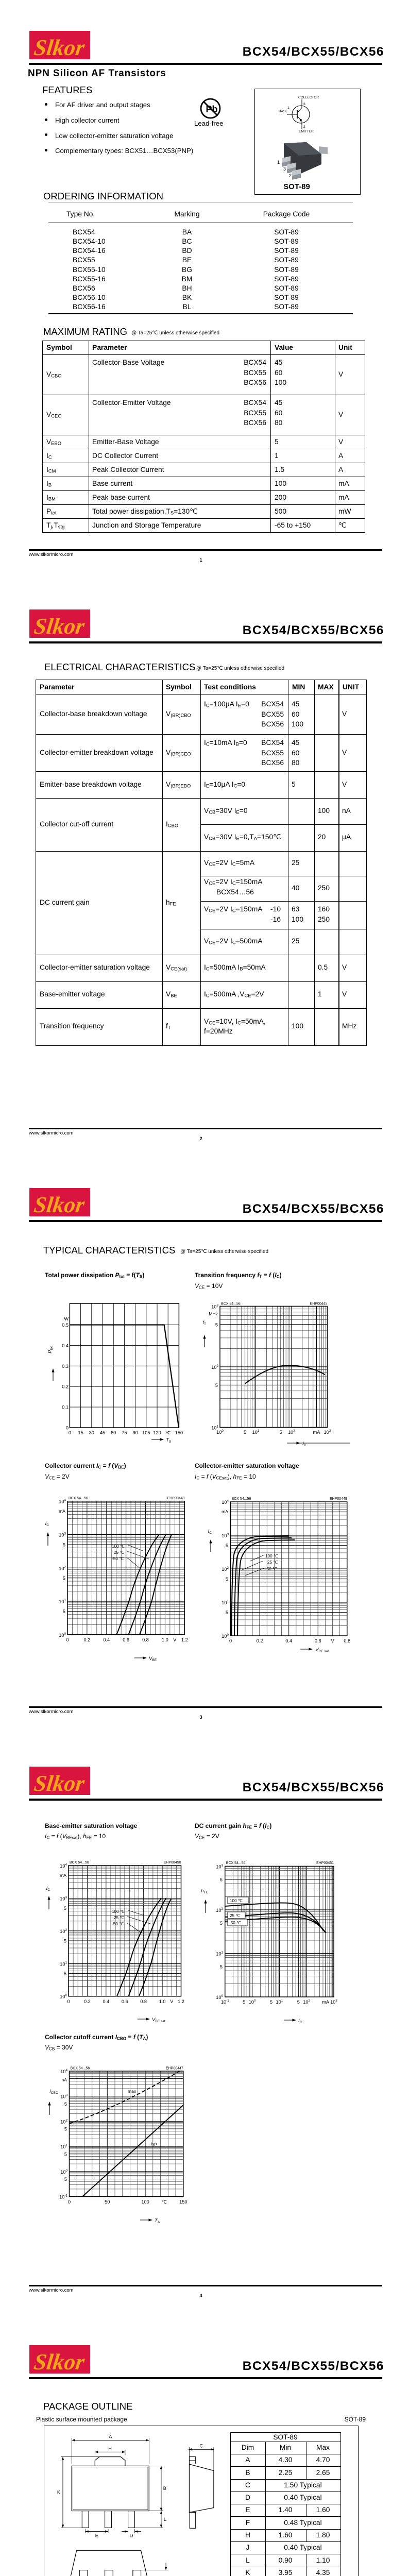  I want to click on svg-text: W, so click(66, 1318).